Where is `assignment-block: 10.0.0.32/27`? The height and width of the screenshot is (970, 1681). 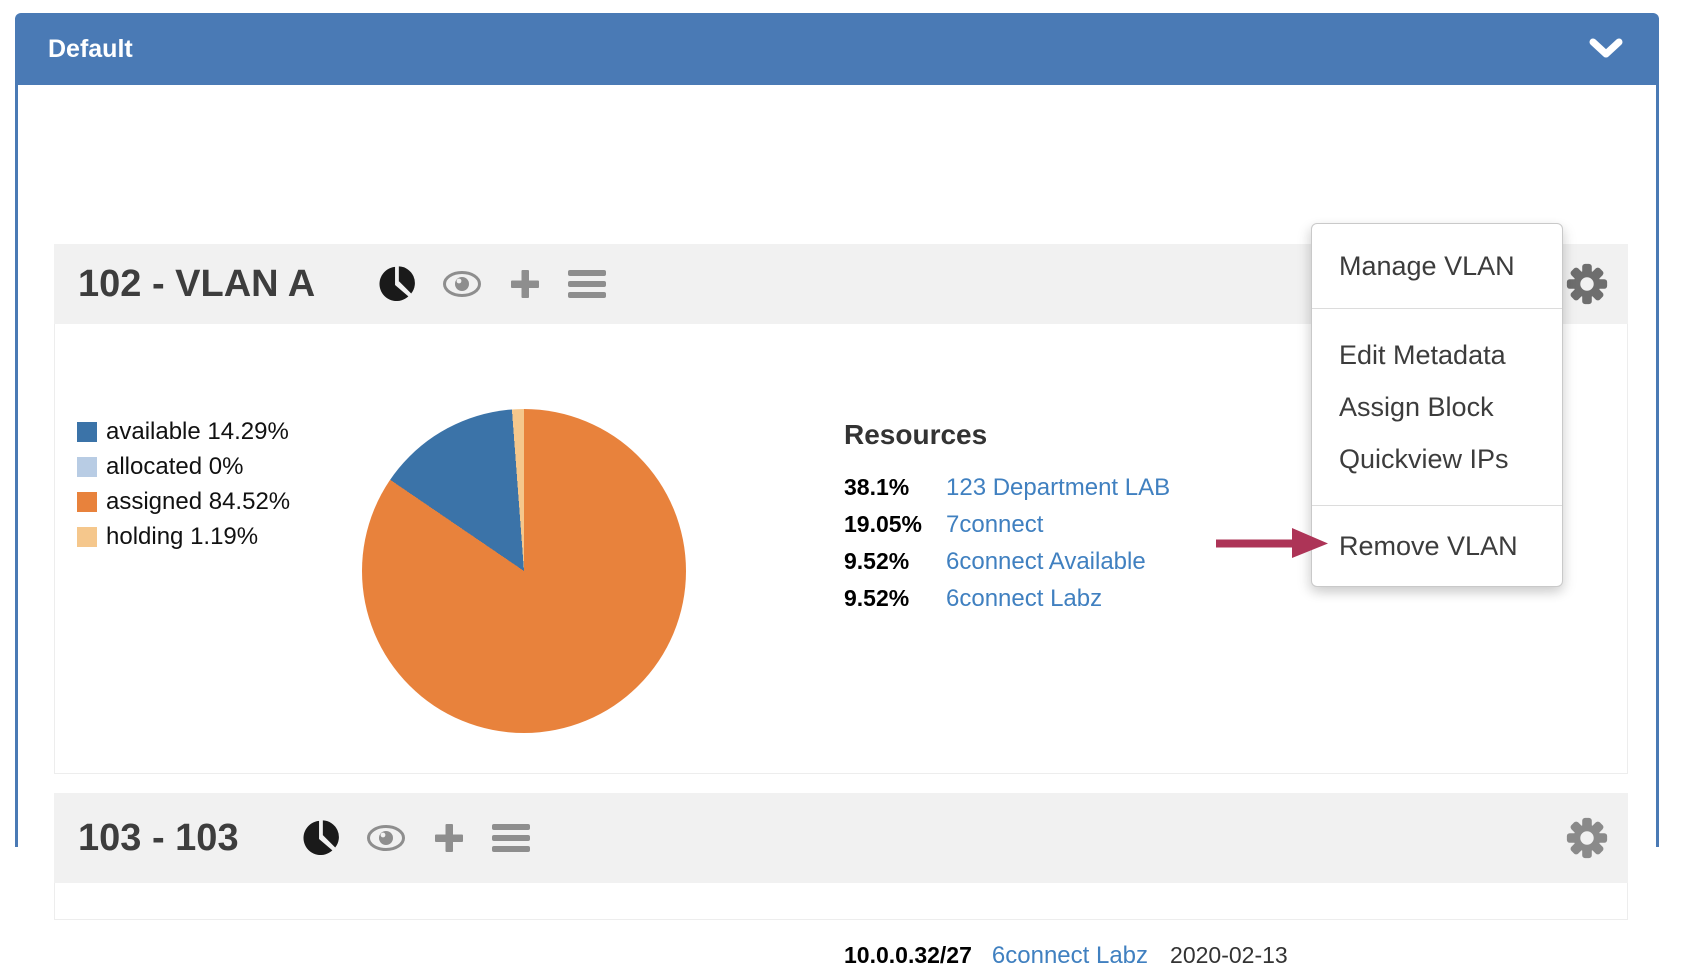
assignment-block: 10.0.0.32/27 is located at coordinates (908, 955).